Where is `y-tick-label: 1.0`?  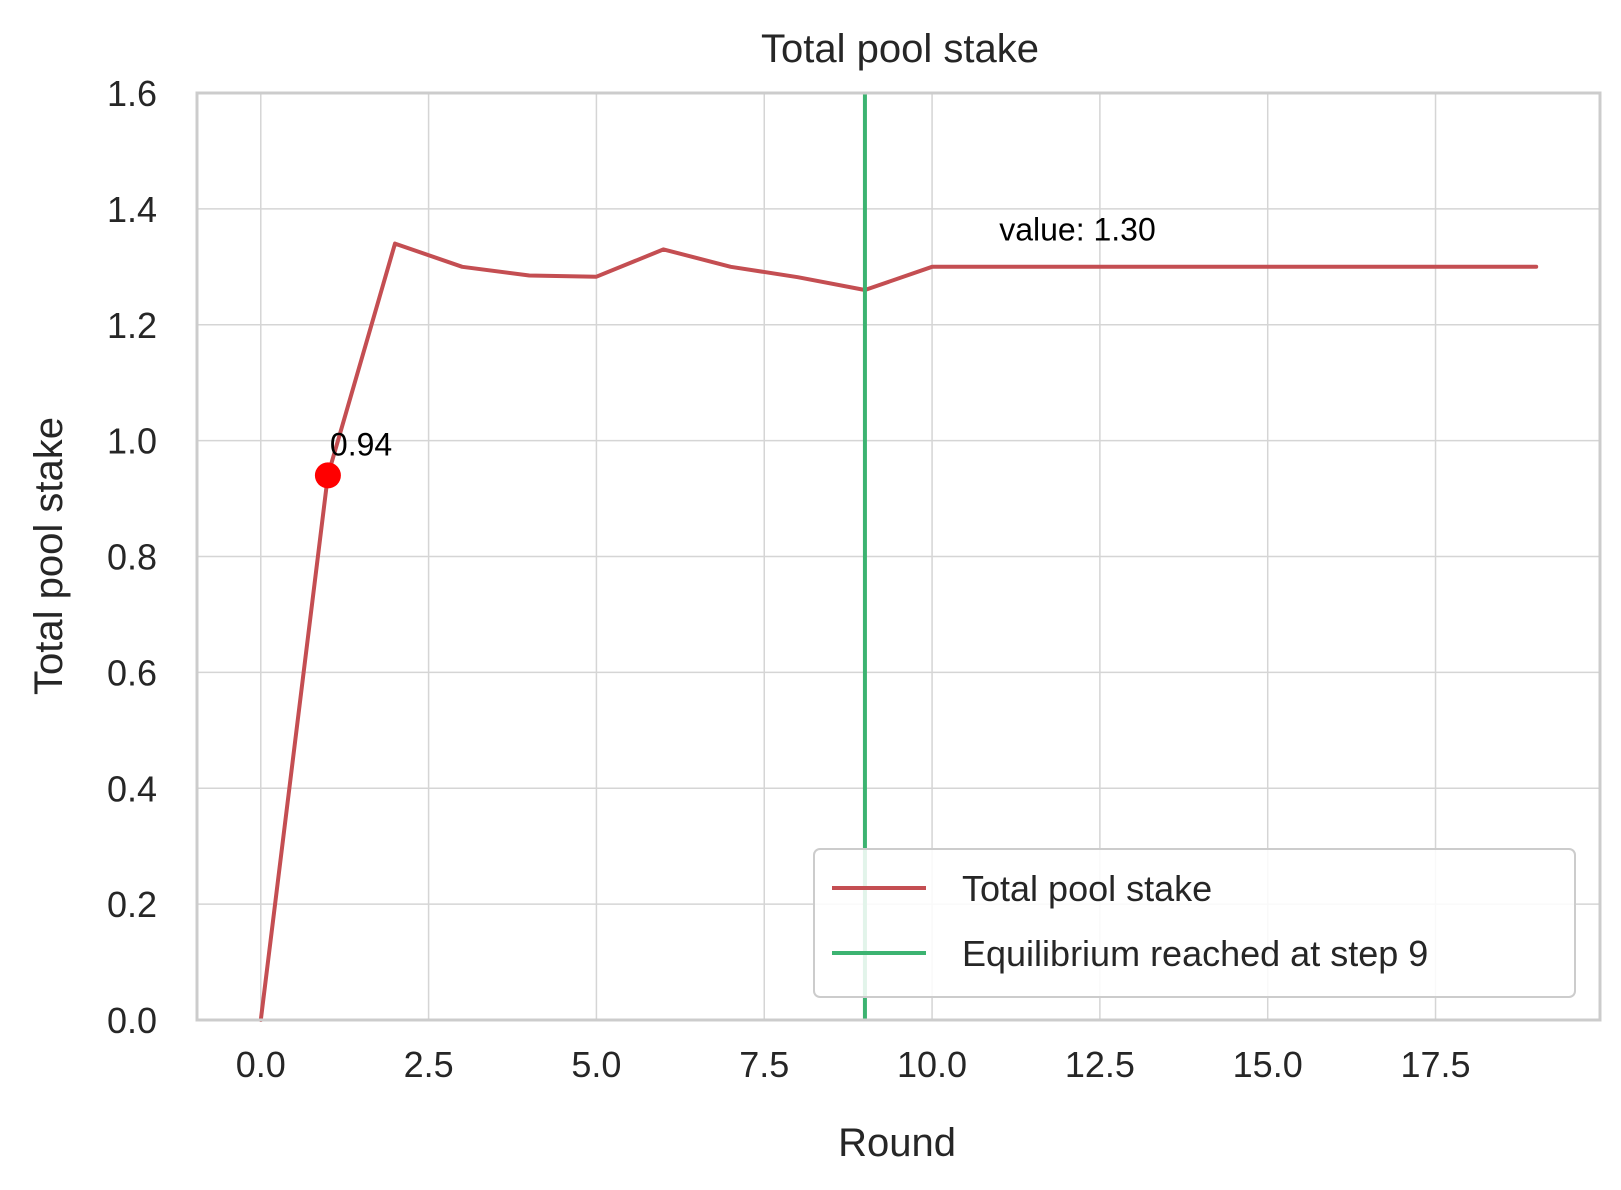
y-tick-label: 1.0 is located at coordinates (132, 441).